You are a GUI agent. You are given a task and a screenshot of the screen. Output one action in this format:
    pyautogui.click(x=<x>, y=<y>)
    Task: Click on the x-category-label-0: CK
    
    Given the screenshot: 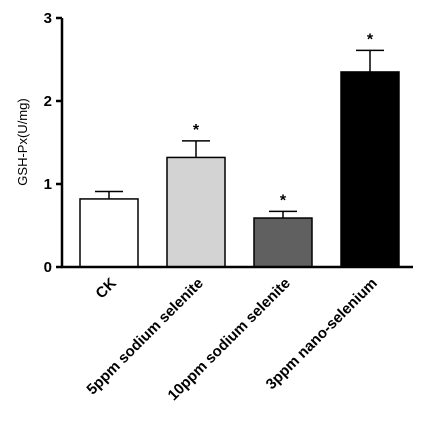 What is the action you would take?
    pyautogui.click(x=105, y=288)
    